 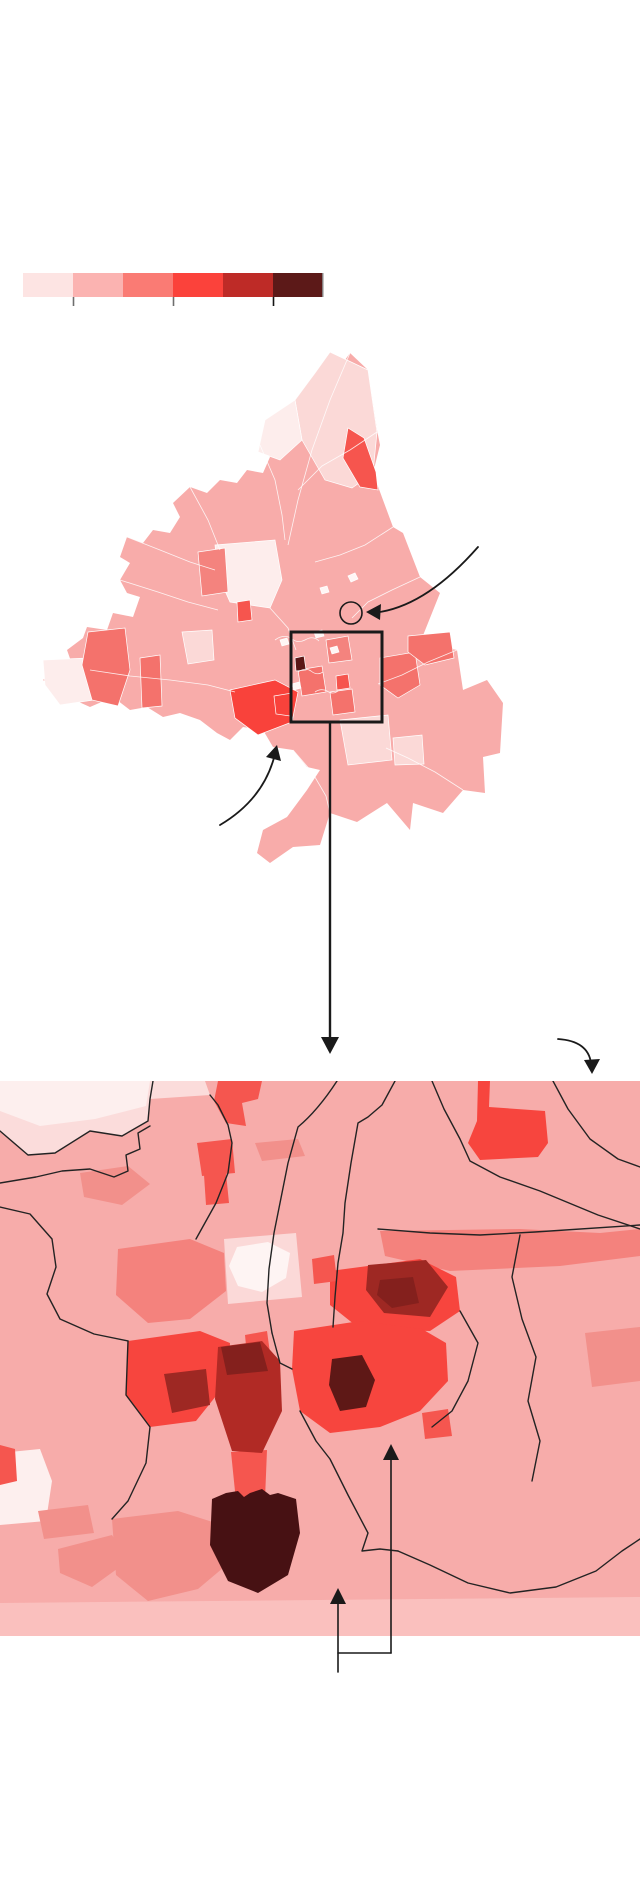 What do you see at coordinates (264, 707) in the screenshot?
I see `overview-red-regions` at bounding box center [264, 707].